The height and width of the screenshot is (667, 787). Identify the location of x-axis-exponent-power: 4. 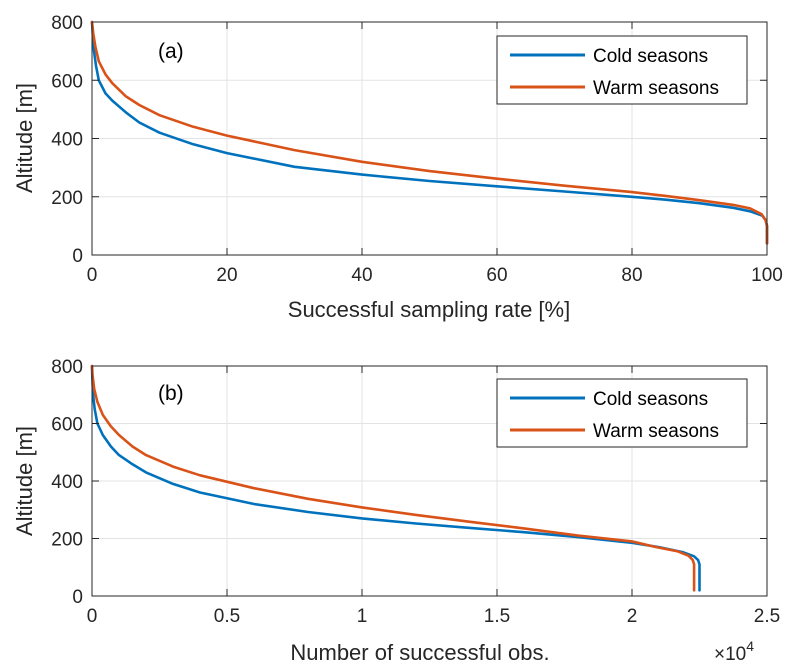
(750, 646).